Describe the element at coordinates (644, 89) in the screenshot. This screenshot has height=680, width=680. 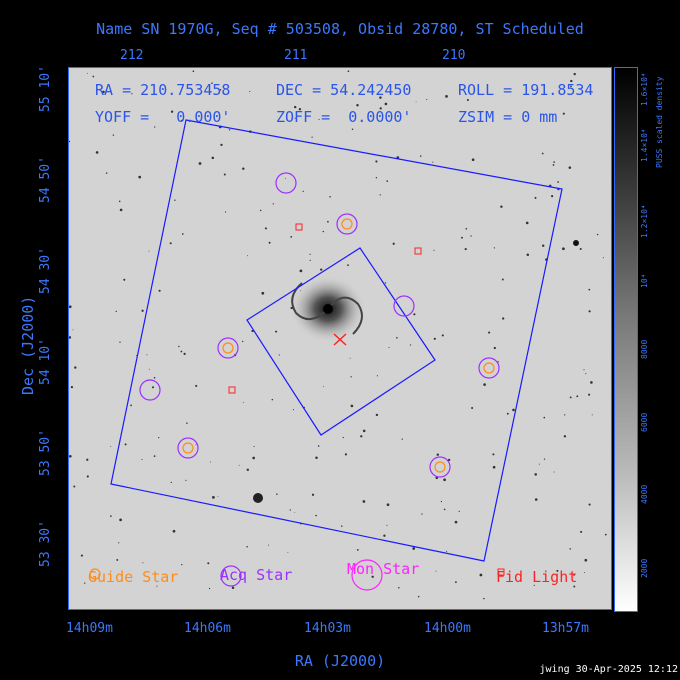
I see `colorbar-tick-8: 1.6×10⁴` at that location.